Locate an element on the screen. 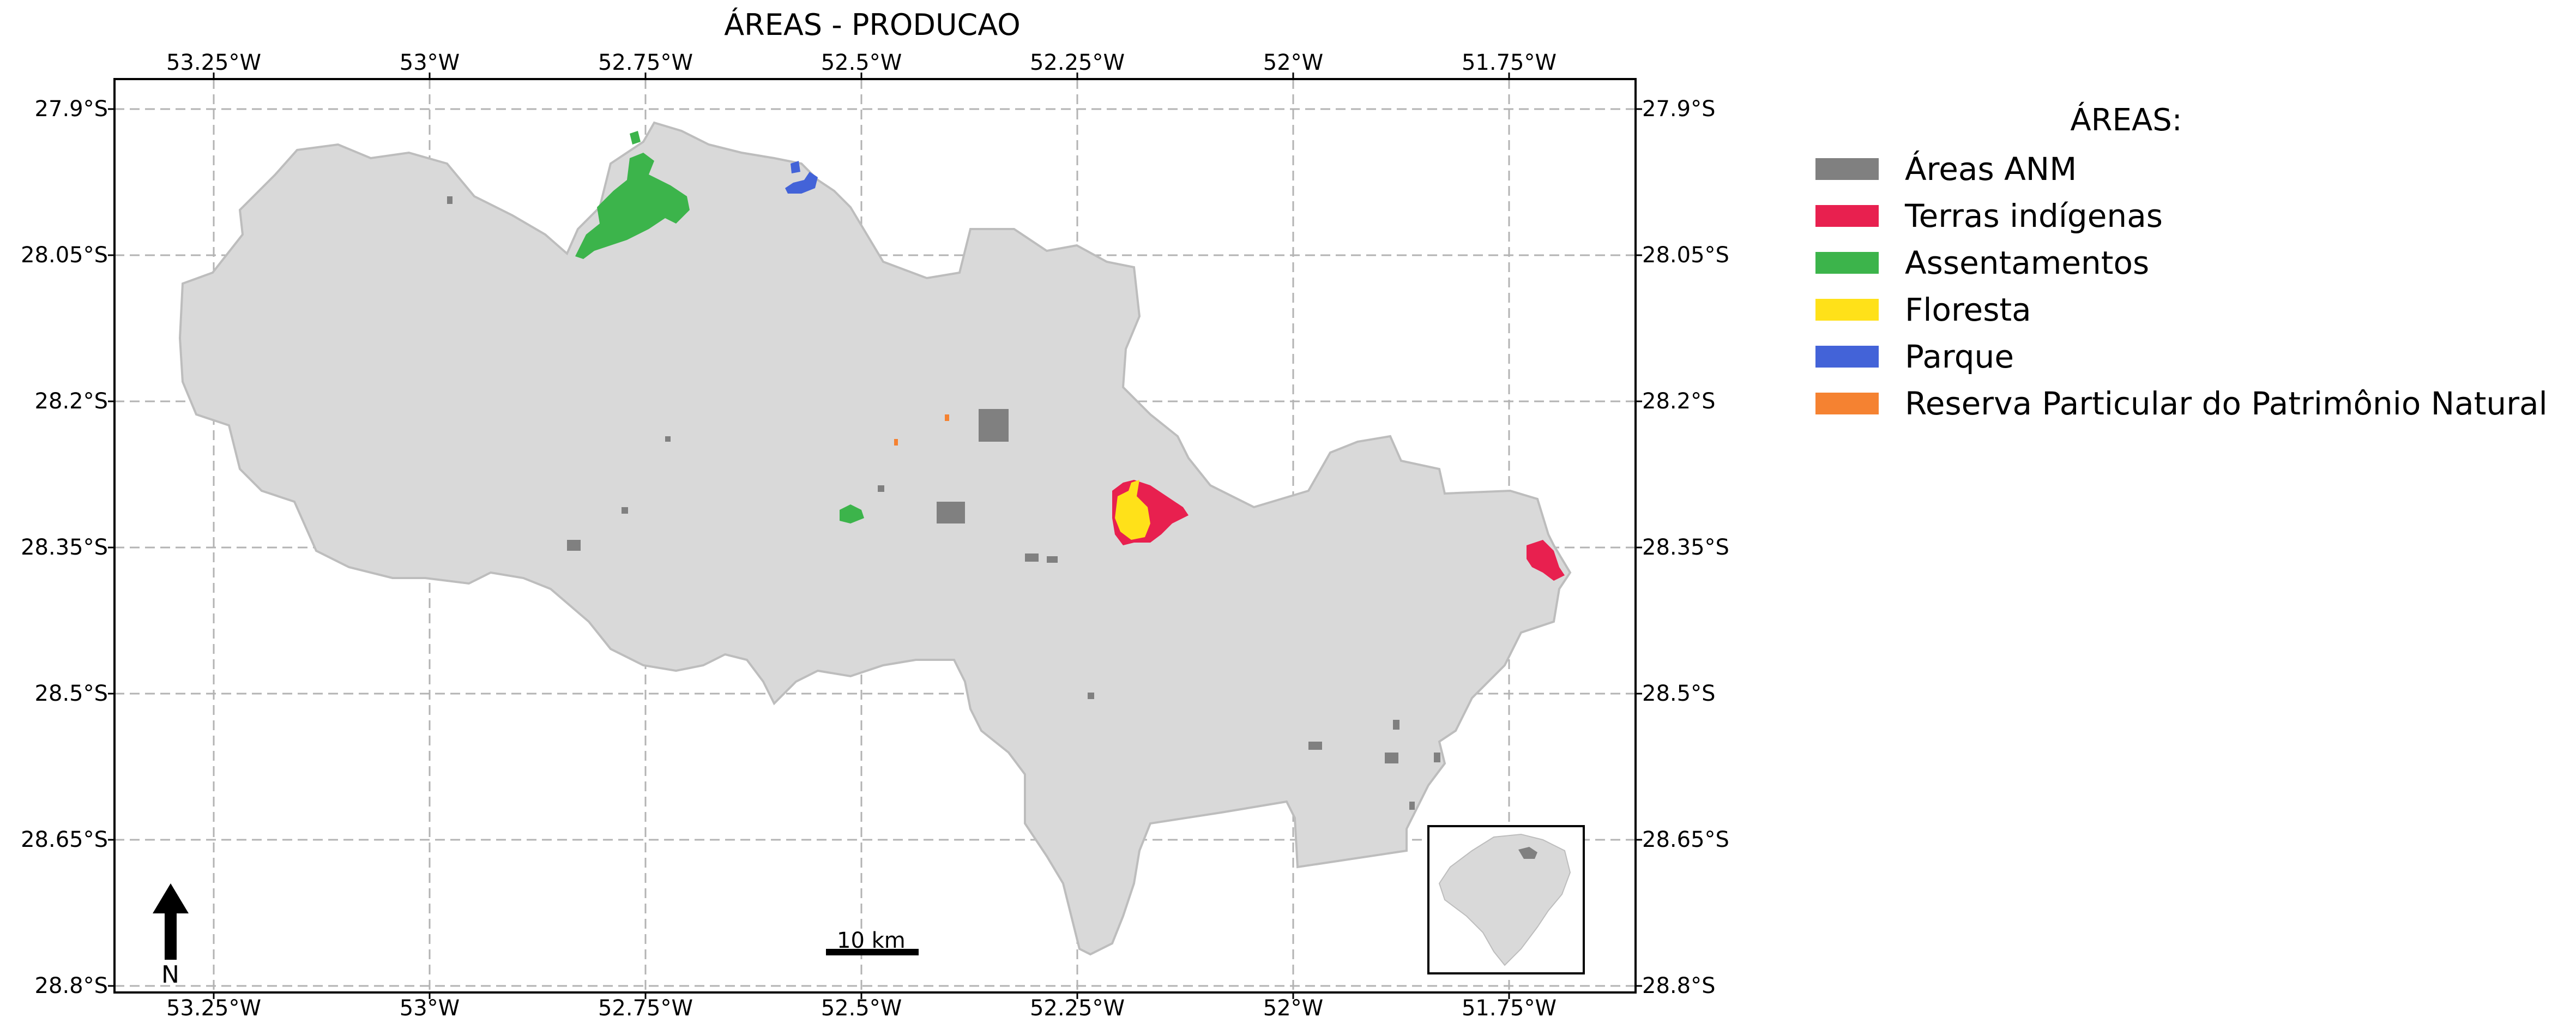 The width and height of the screenshot is (2576, 1035). scale-bar is located at coordinates (873, 952).